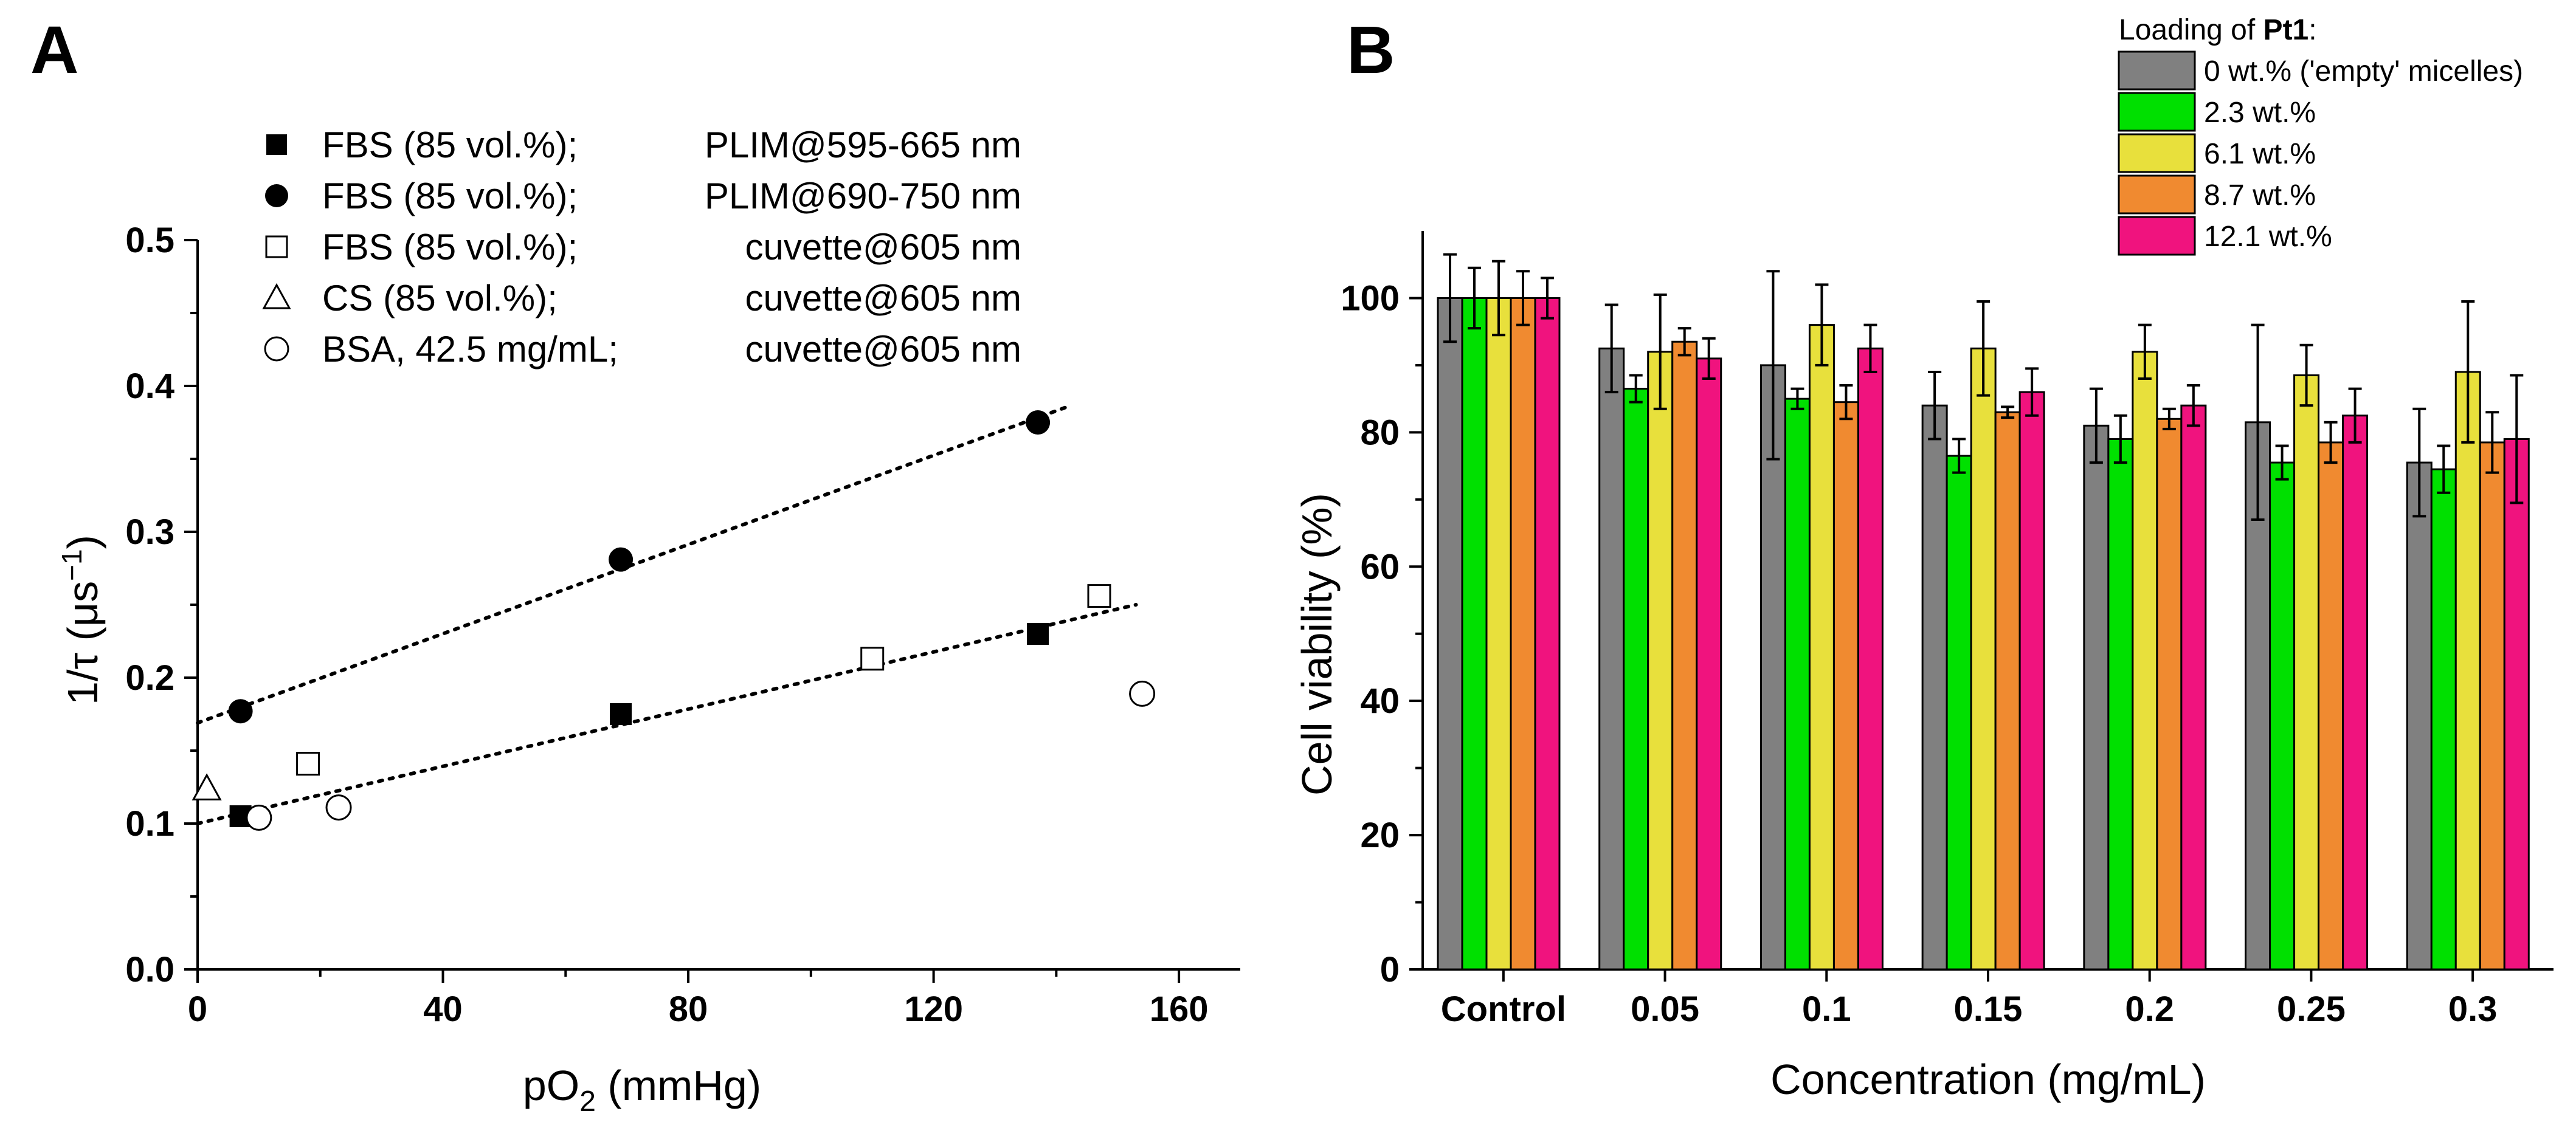 The width and height of the screenshot is (2576, 1125). I want to click on panel-a-legend-name: CS (85 vol.%);, so click(440, 298).